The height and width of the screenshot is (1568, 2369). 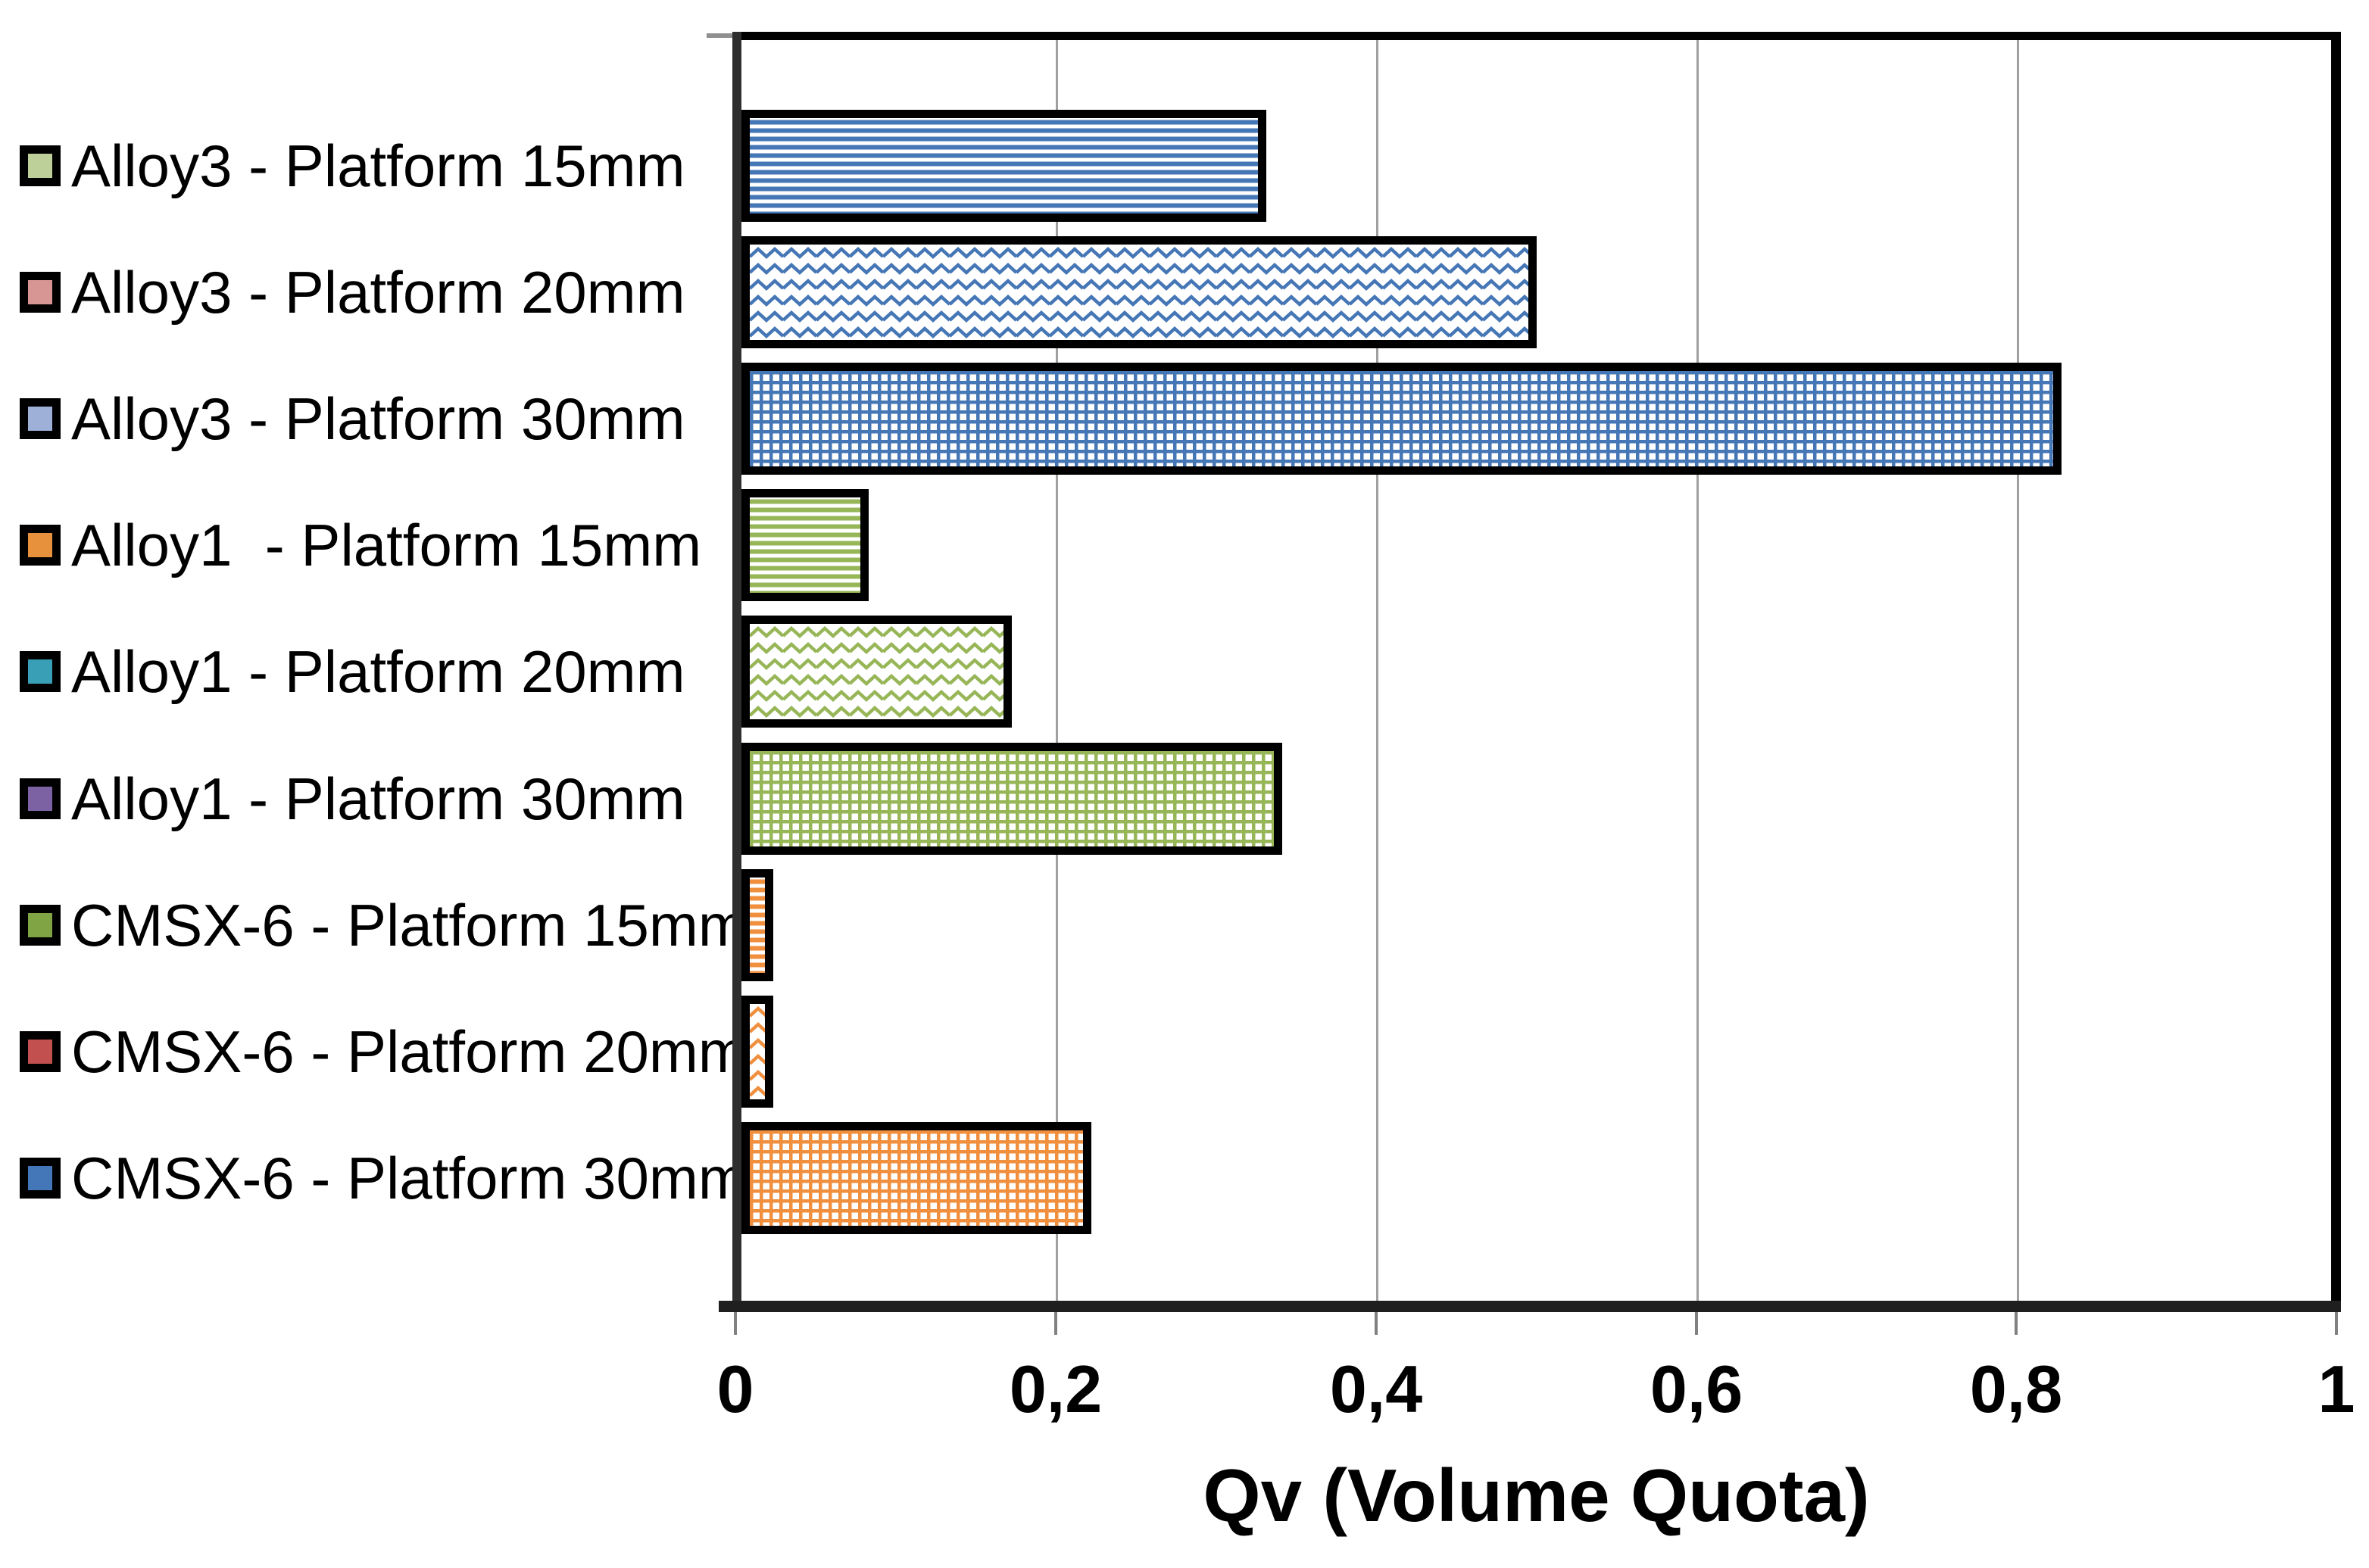 I want to click on bar-alloy1-platform-15mm, so click(x=805, y=545).